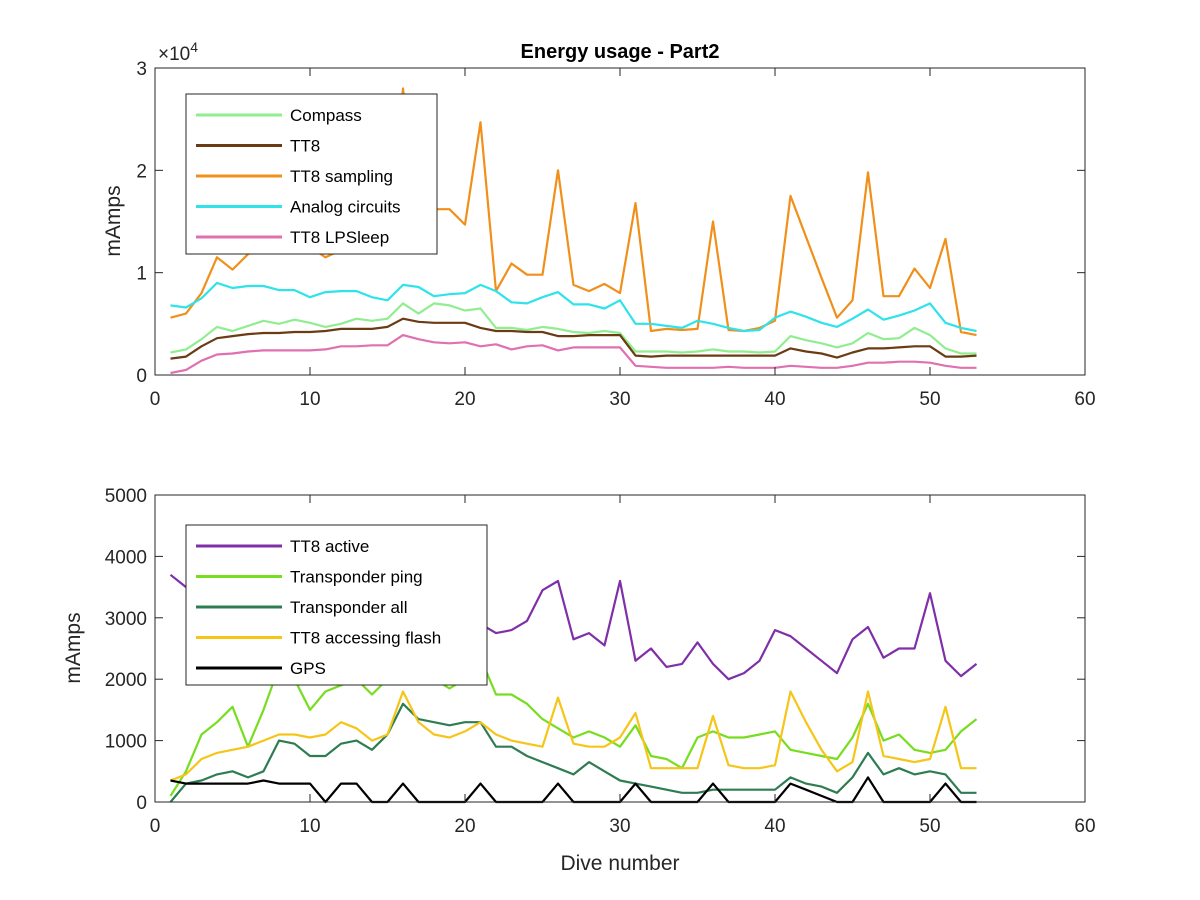 The width and height of the screenshot is (1200, 900). What do you see at coordinates (126, 557) in the screenshot?
I see `y-tick-label: 4000` at bounding box center [126, 557].